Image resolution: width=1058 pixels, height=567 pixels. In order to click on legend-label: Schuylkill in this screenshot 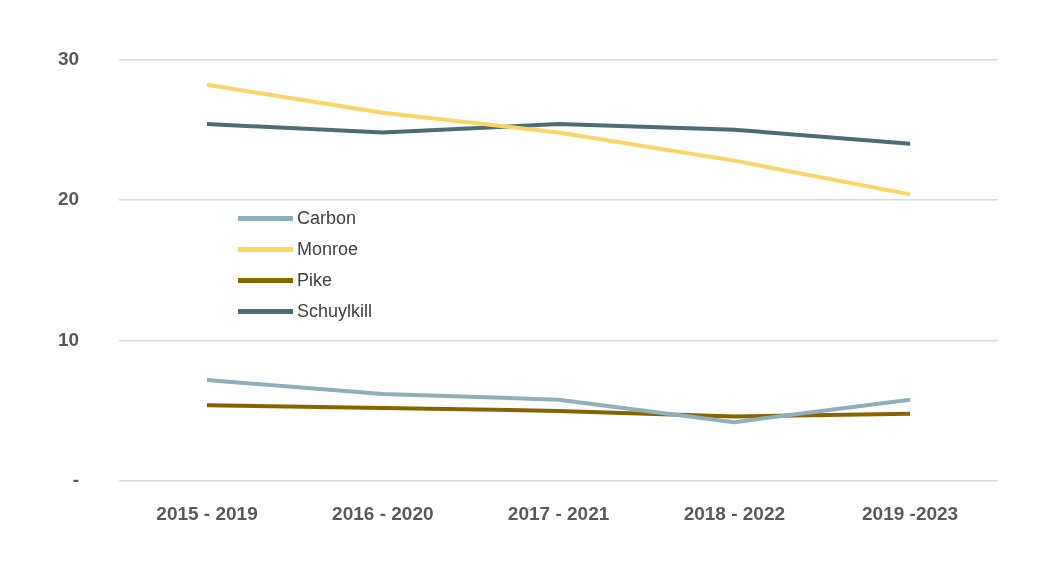, I will do `click(335, 311)`.